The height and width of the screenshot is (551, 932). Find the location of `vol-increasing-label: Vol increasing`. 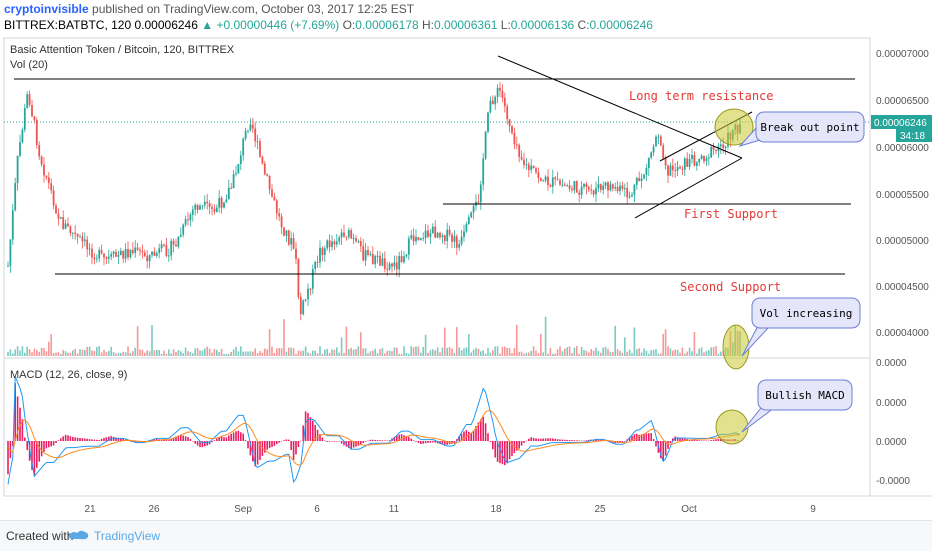

vol-increasing-label: Vol increasing is located at coordinates (806, 313).